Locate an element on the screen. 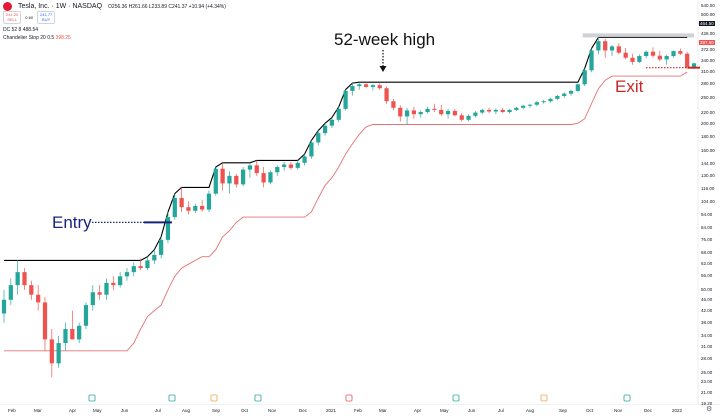  buy-button: 241.77 BUY is located at coordinates (46, 17).